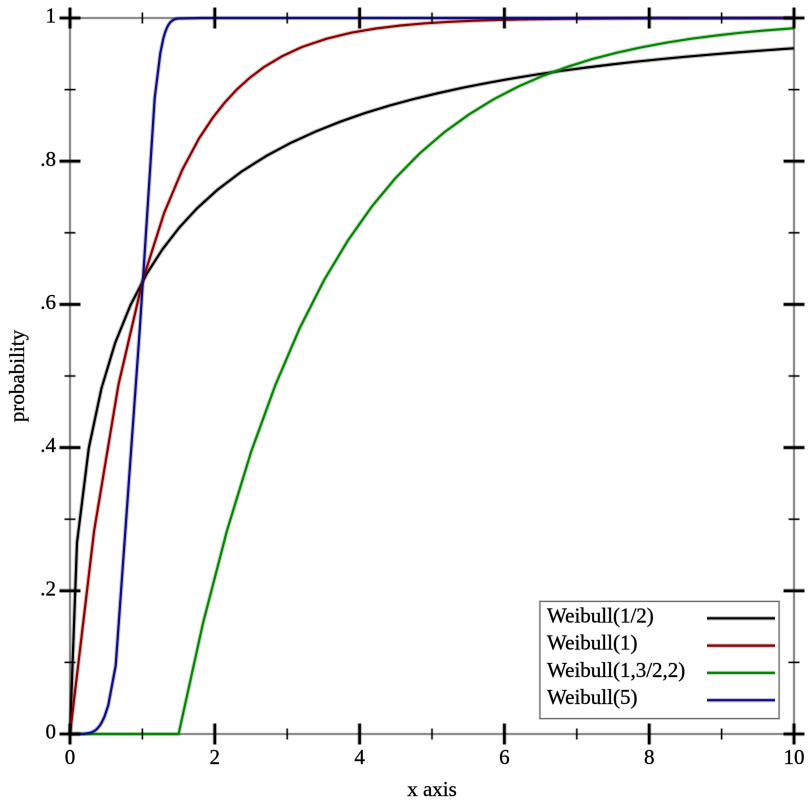  Describe the element at coordinates (592, 697) in the screenshot. I see `svg-text: Weibull(5)` at that location.